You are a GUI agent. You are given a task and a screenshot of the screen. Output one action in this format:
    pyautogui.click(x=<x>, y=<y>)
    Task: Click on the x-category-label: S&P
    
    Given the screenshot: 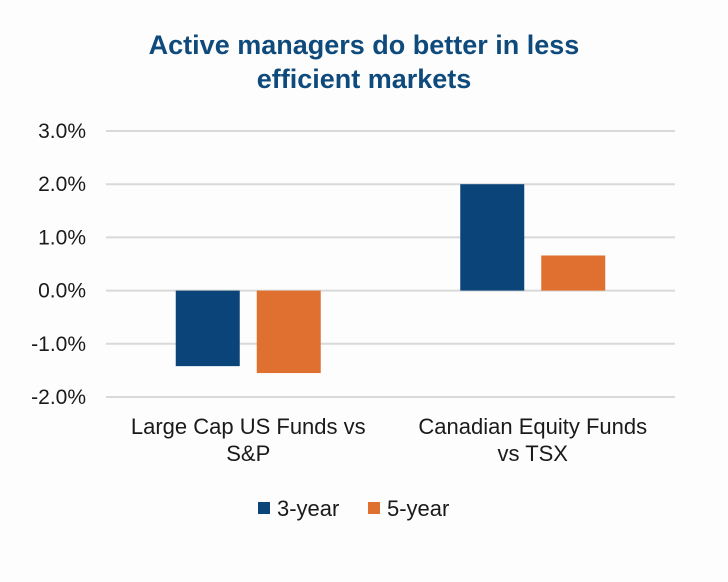 What is the action you would take?
    pyautogui.click(x=248, y=453)
    